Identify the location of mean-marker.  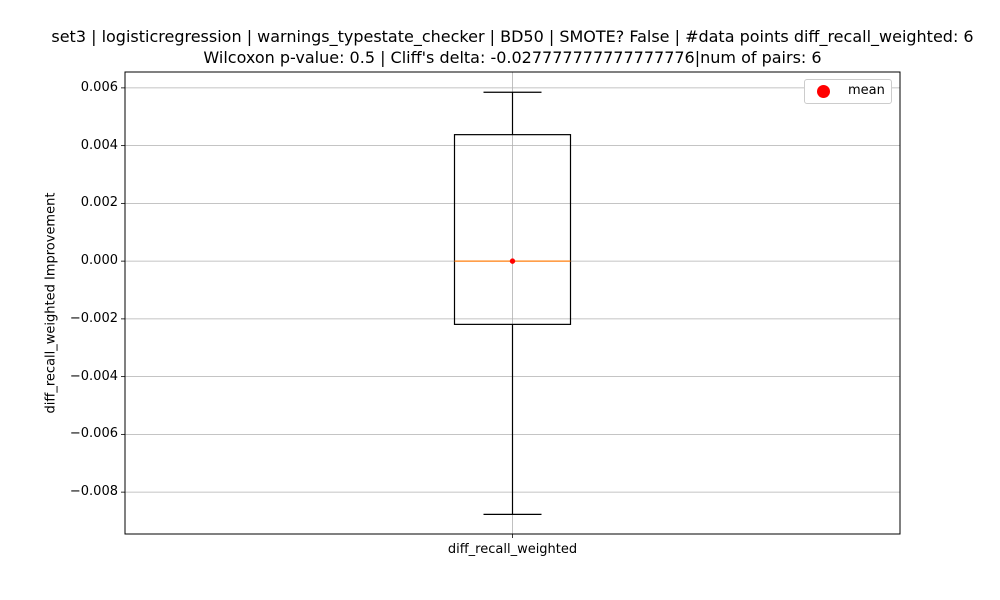
(512, 261).